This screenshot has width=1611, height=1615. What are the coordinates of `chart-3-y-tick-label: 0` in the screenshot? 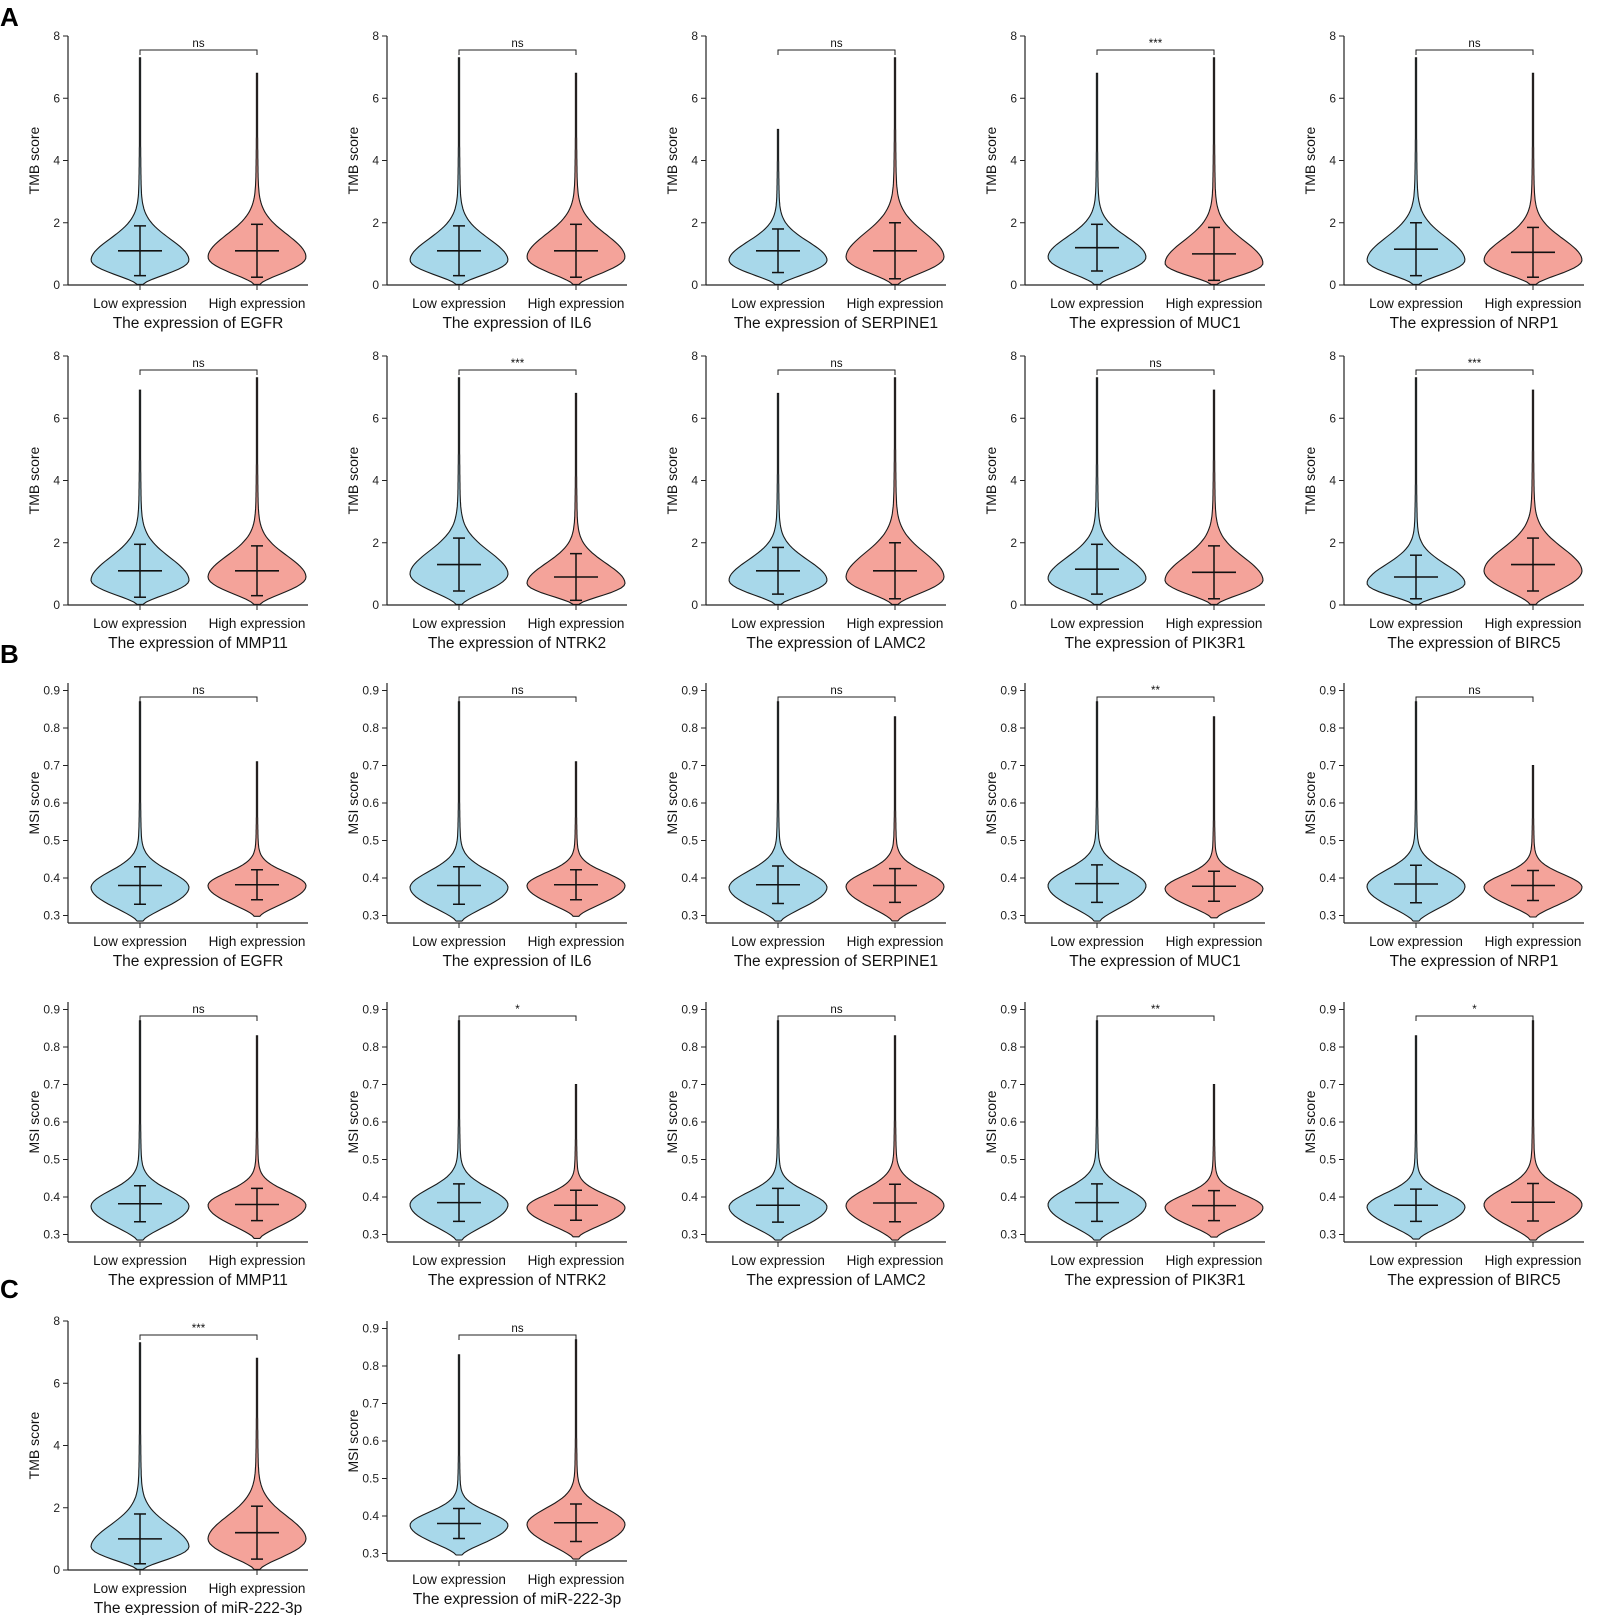 It's located at (1013, 285).